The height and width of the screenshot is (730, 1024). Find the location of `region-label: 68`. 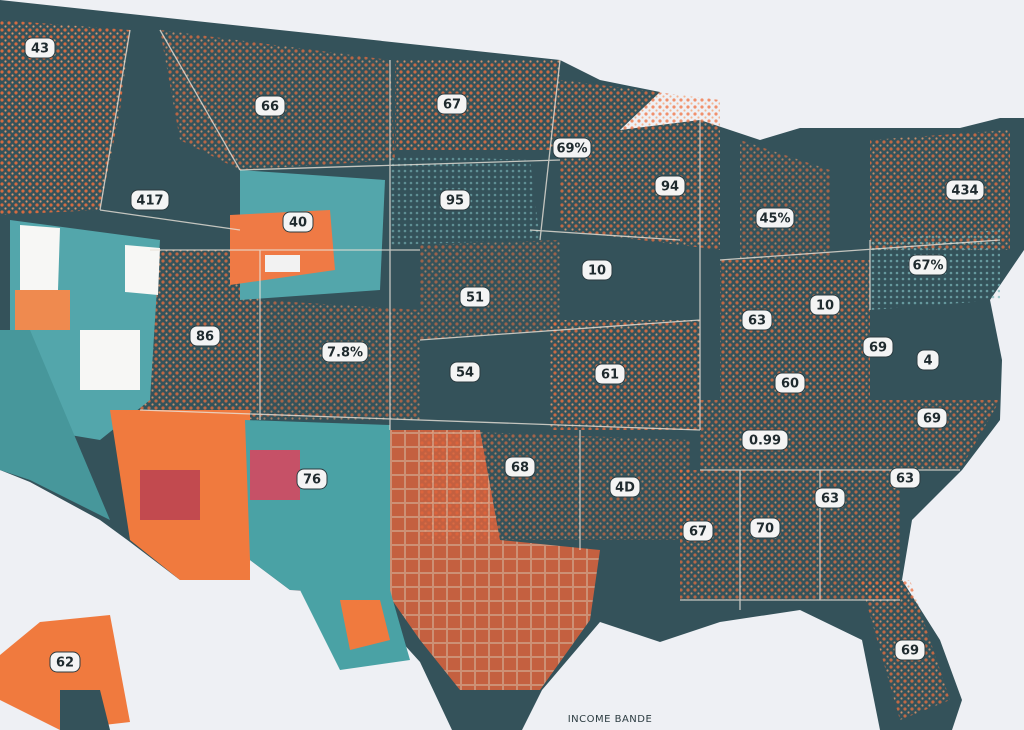

region-label: 68 is located at coordinates (520, 468).